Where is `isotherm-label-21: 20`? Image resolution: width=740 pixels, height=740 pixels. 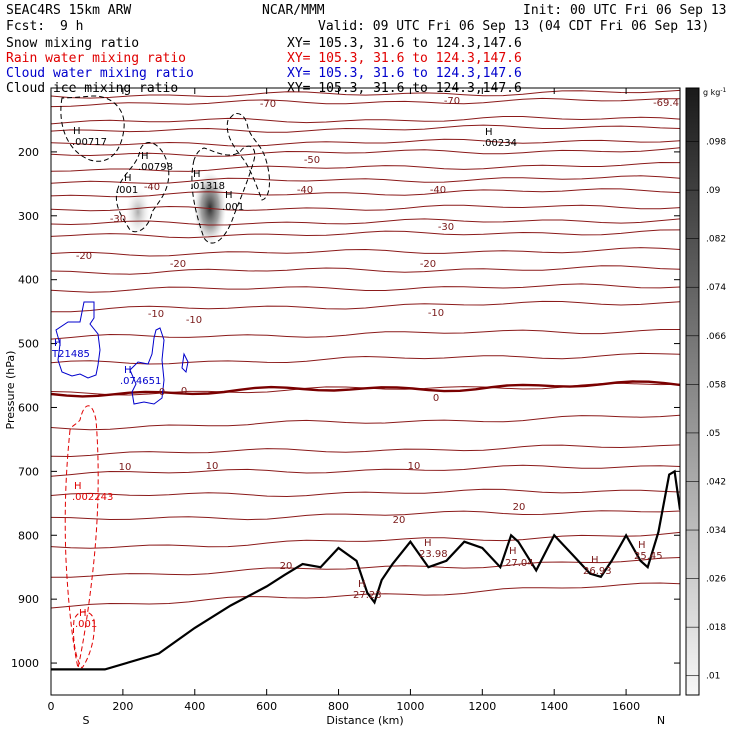
isotherm-label-21: 20 is located at coordinates (399, 520).